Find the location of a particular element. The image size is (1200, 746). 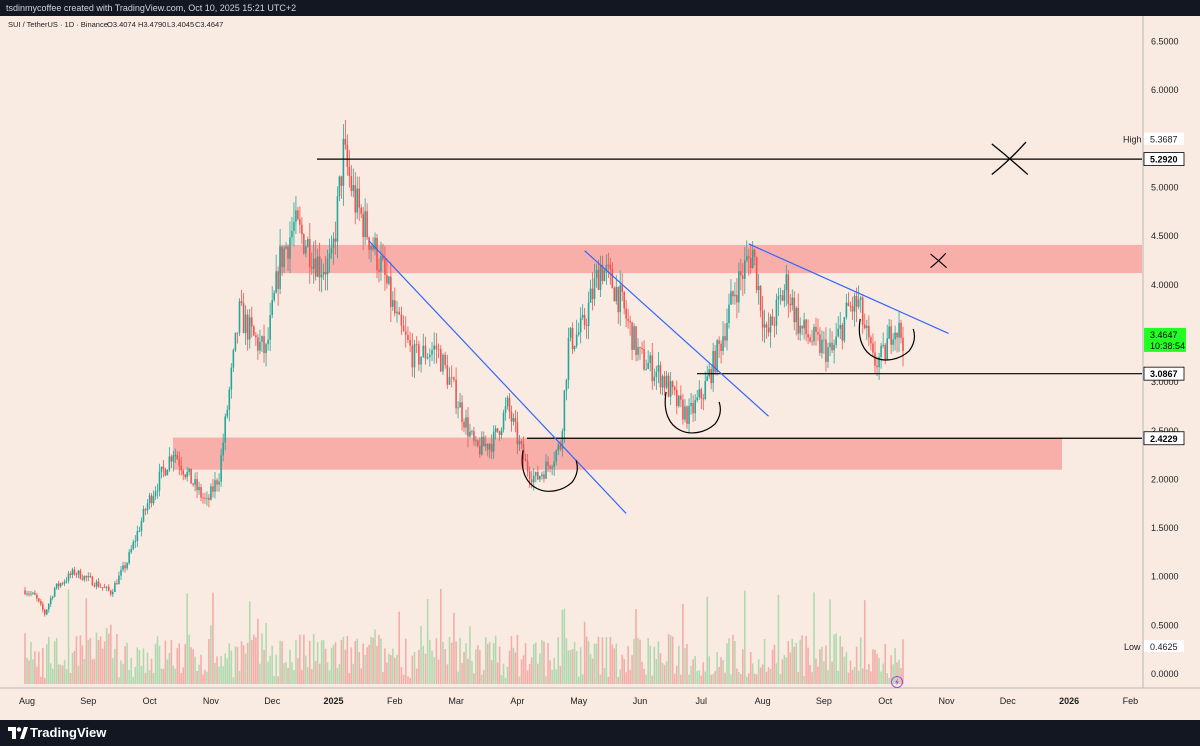

price-level-tag-label: 2.4229 is located at coordinates (1164, 439).